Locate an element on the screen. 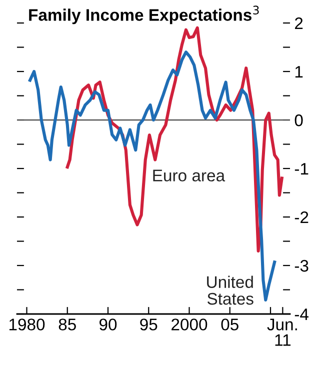  y-tick-label: -1 is located at coordinates (301, 169).